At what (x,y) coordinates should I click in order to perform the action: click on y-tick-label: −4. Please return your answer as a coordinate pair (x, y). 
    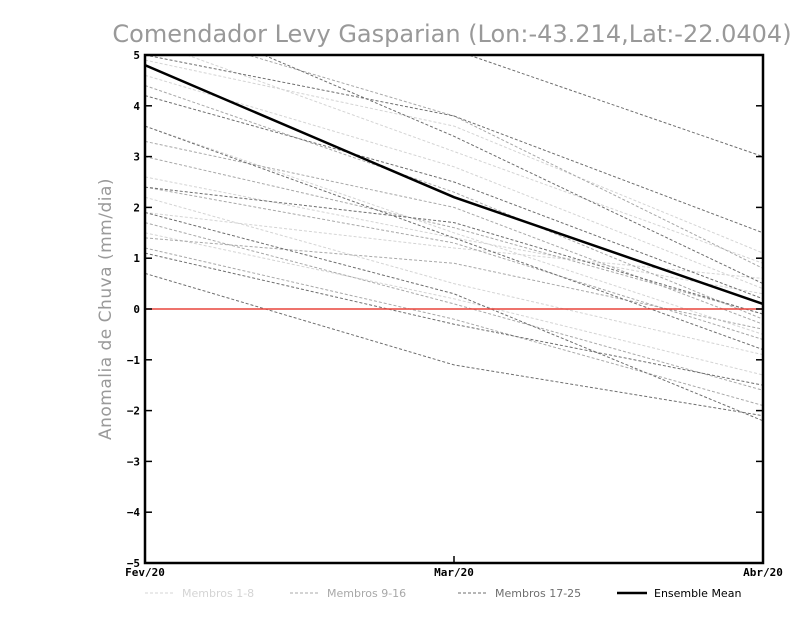
    Looking at the image, I should click on (134, 512).